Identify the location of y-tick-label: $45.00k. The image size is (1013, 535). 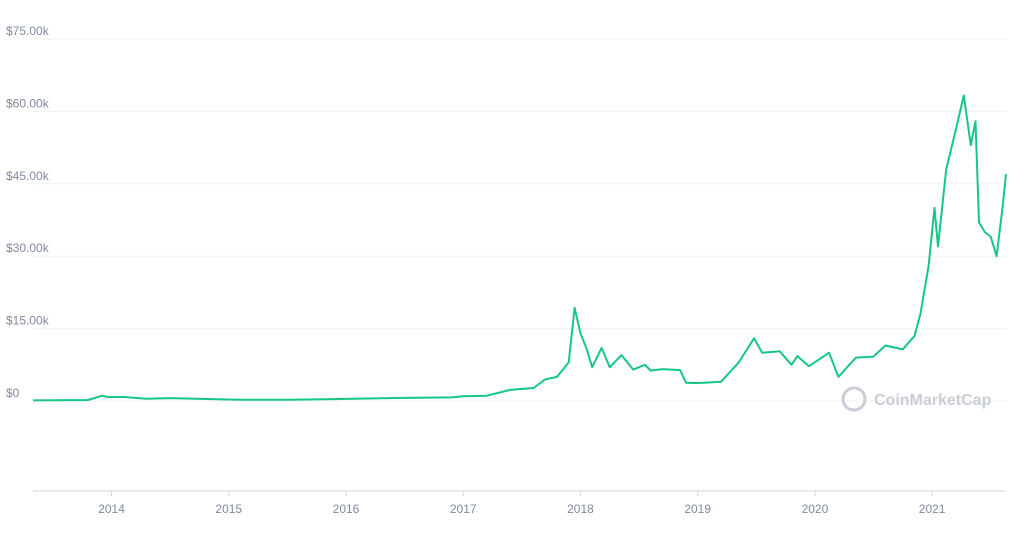
(28, 176).